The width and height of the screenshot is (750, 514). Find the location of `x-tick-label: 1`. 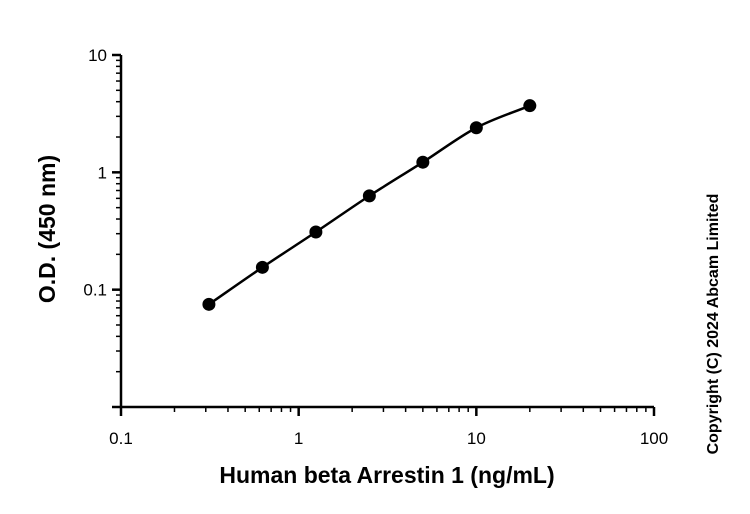

x-tick-label: 1 is located at coordinates (298, 438).